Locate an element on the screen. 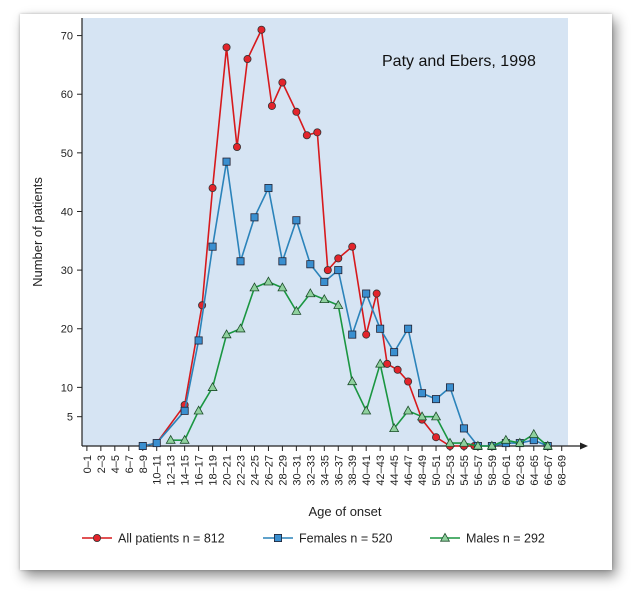 Image resolution: width=640 pixels, height=599 pixels. y-tick-label: 70 is located at coordinates (67, 37).